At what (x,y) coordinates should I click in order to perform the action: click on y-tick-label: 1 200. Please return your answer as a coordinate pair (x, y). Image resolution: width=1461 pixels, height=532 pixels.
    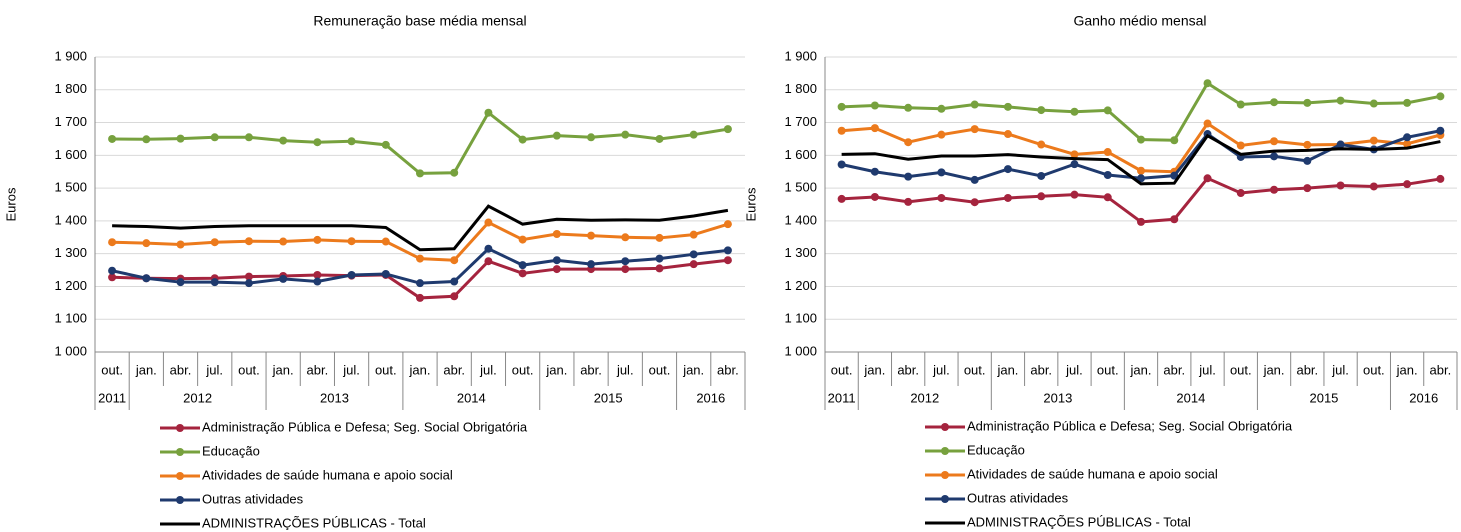
    Looking at the image, I should click on (70, 285).